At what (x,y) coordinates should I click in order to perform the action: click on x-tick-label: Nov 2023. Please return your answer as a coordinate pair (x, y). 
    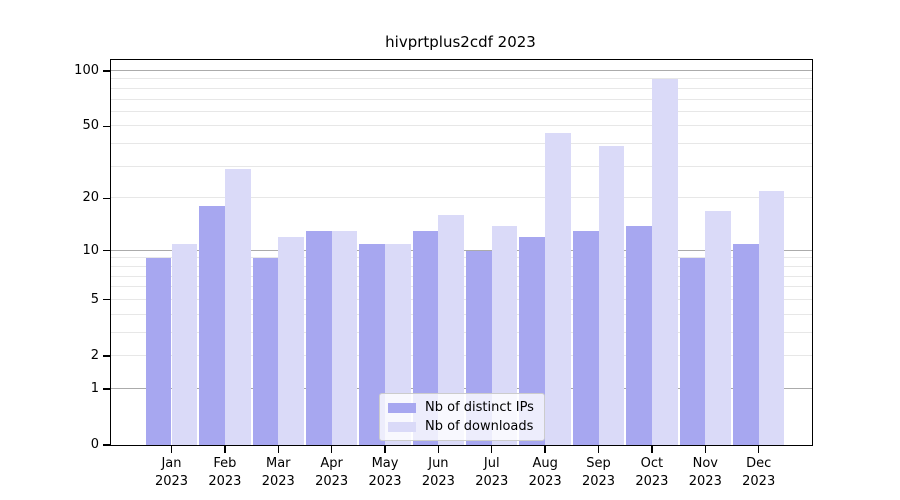
    Looking at the image, I should click on (705, 473).